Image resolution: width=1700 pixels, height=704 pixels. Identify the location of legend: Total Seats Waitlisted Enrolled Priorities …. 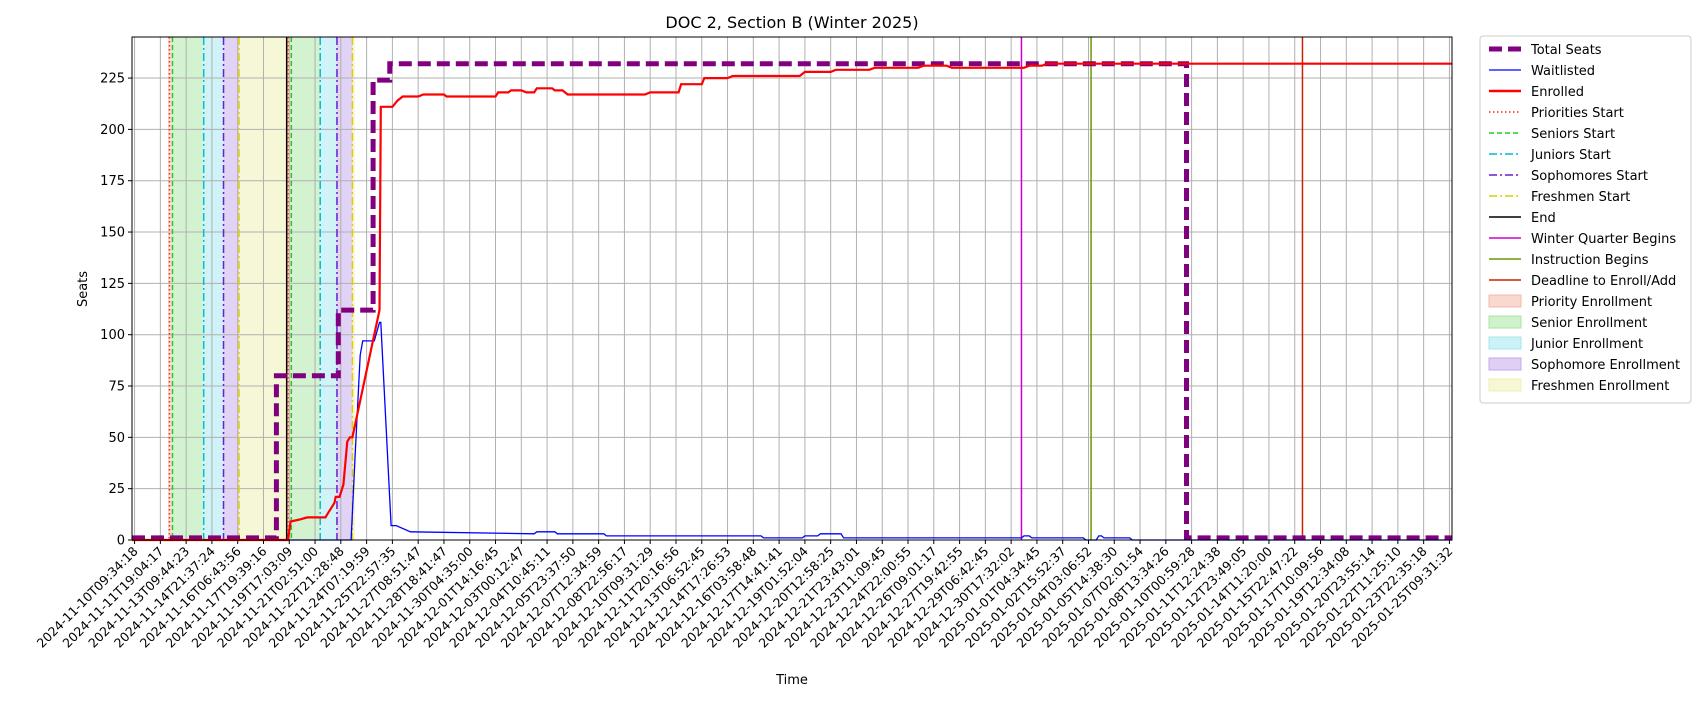
(1585, 219).